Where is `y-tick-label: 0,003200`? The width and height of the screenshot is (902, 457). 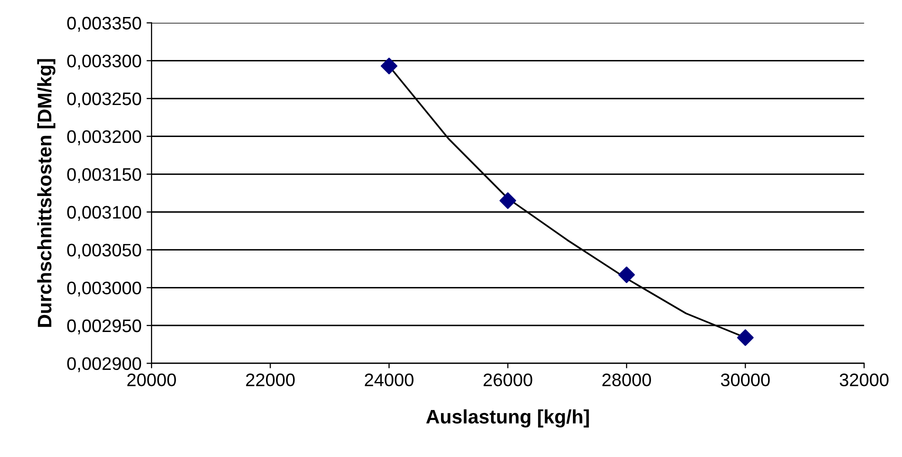 y-tick-label: 0,003200 is located at coordinates (104, 138).